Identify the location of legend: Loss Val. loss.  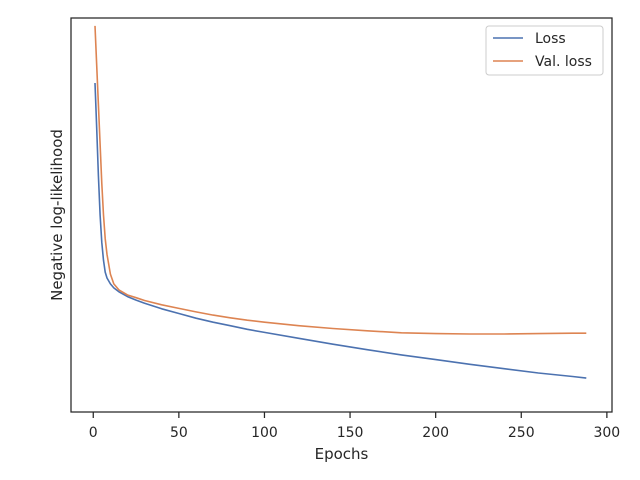
(544, 50).